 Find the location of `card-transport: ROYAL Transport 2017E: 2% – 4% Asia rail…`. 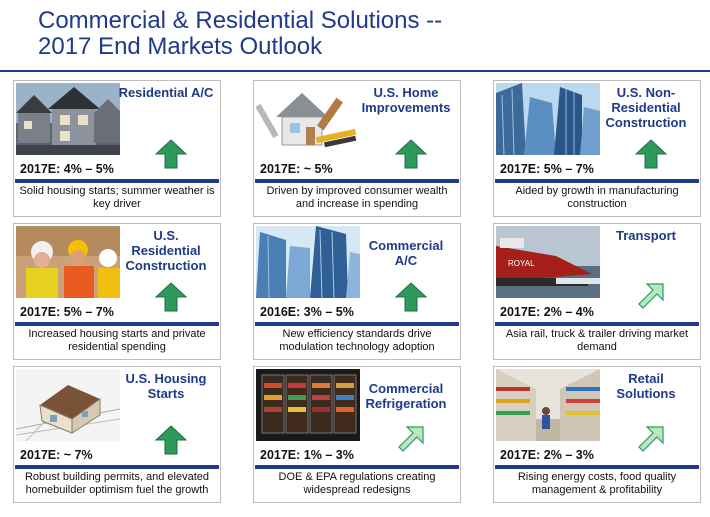

card-transport: ROYAL Transport 2017E: 2% – 4% Asia rail… is located at coordinates (597, 291).